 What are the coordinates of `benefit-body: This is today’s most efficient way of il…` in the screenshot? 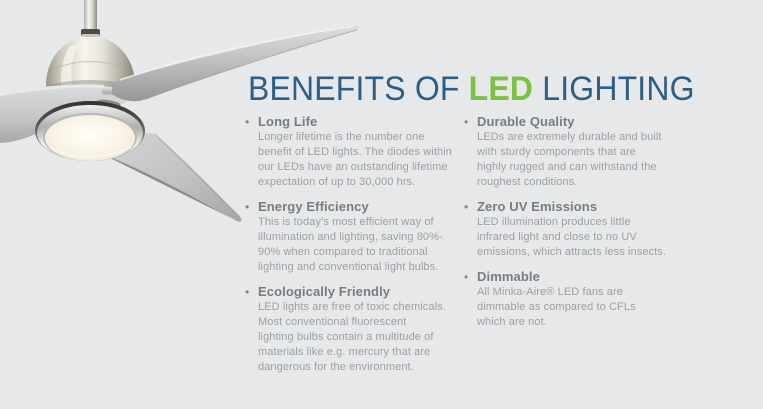 It's located at (350, 244).